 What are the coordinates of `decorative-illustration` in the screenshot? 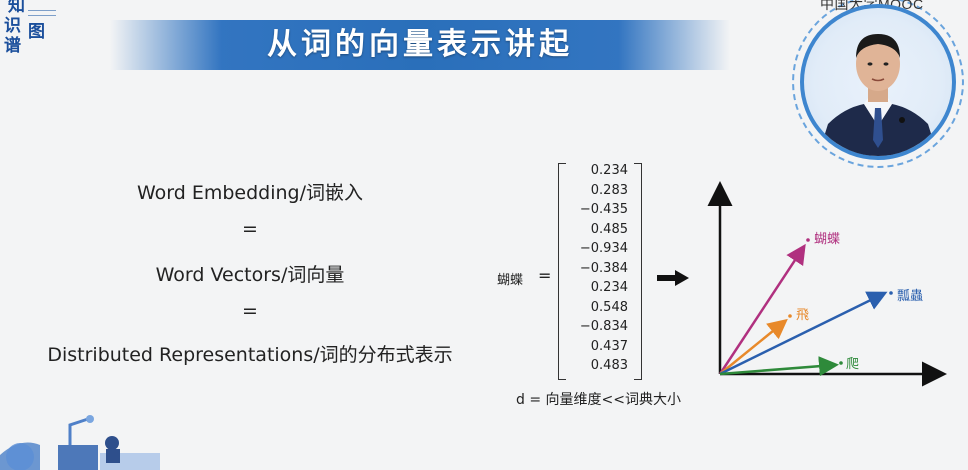 It's located at (80, 442).